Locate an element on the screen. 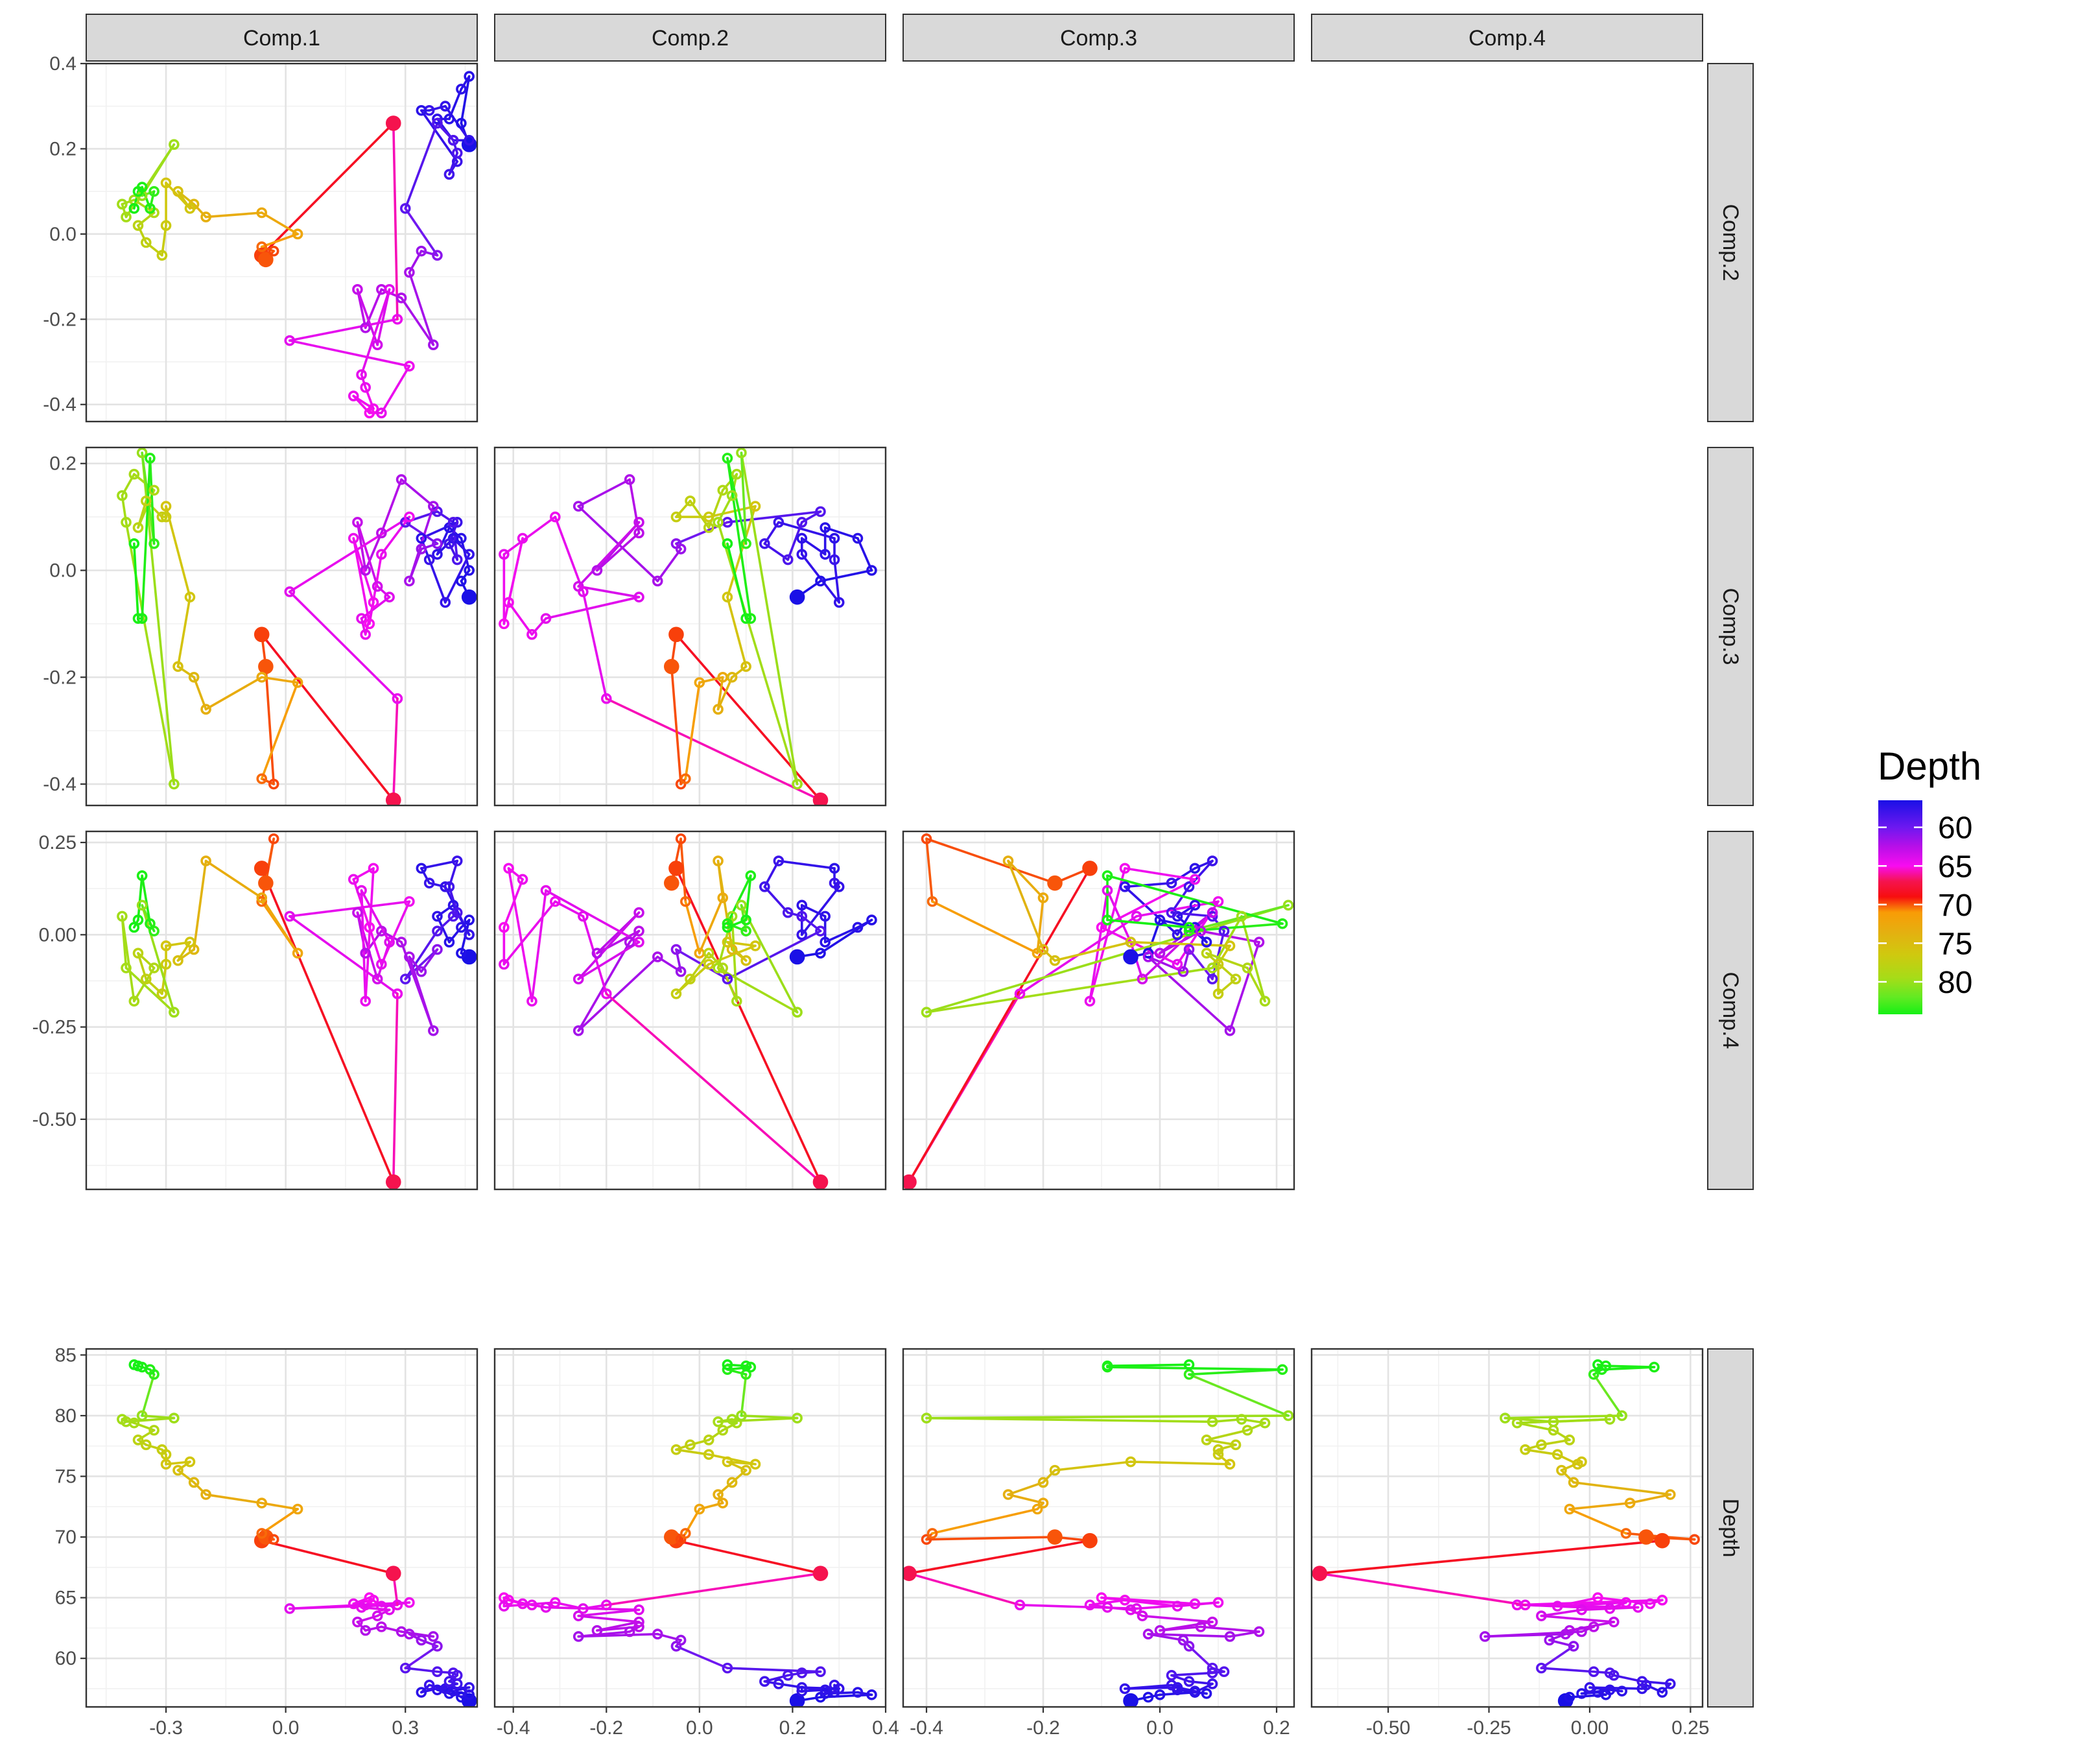 The image size is (2100, 1751). y-tick-label: 0.00 is located at coordinates (58, 935).